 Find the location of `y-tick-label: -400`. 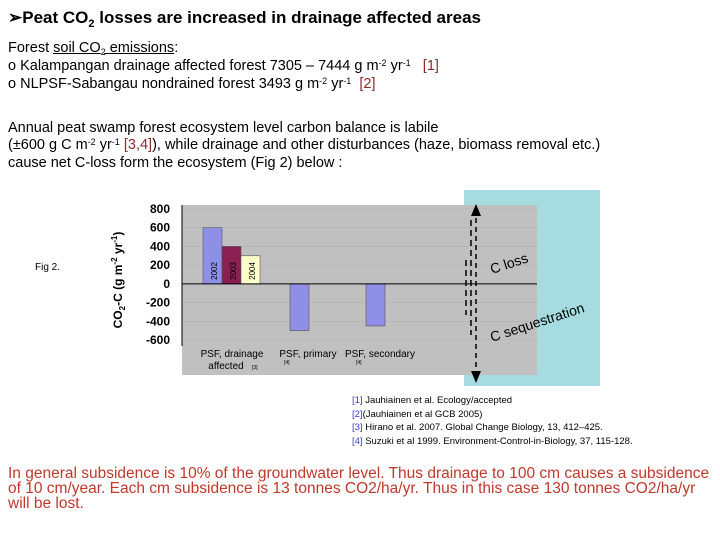

y-tick-label: -400 is located at coordinates (158, 321).